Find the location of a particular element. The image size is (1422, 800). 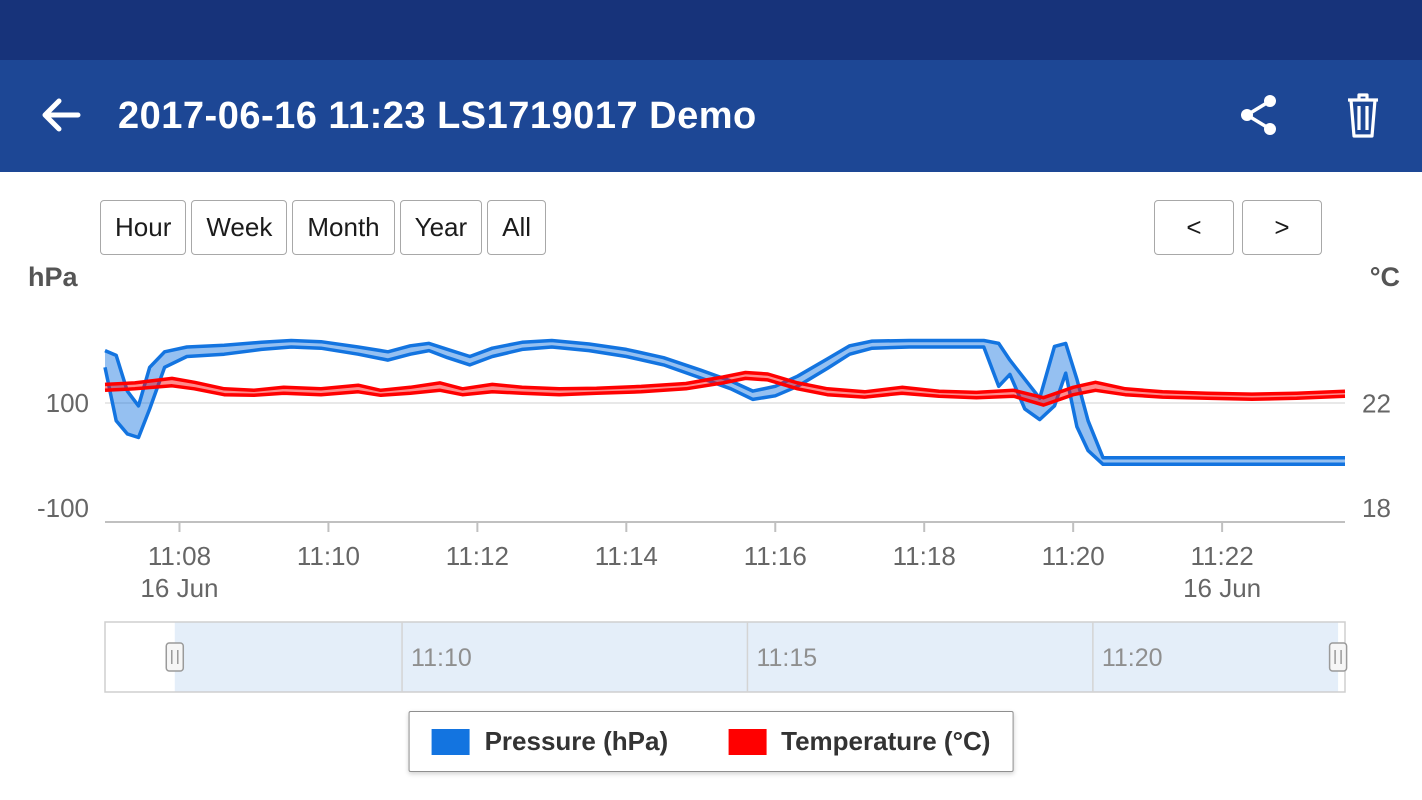

left-axis-unit-label: hPa is located at coordinates (53, 277).